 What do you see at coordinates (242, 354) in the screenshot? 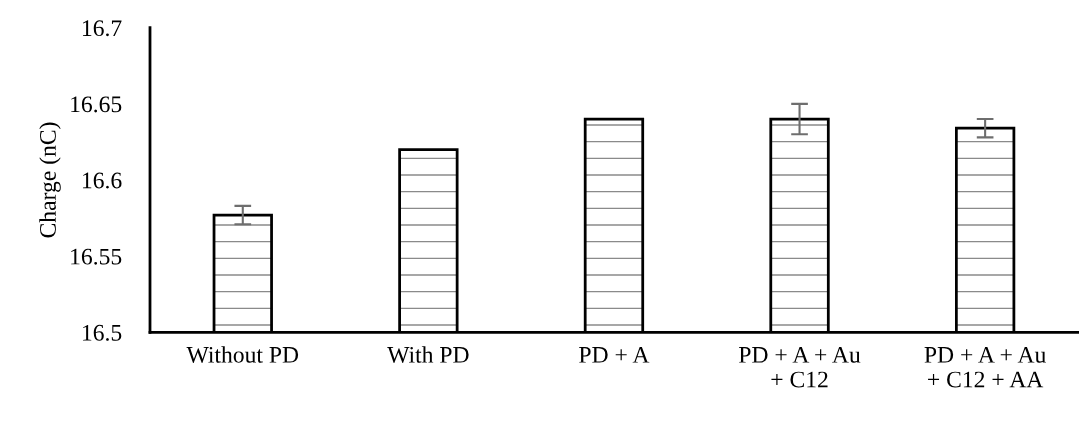
I see `x-tick-label: Without PD` at bounding box center [242, 354].